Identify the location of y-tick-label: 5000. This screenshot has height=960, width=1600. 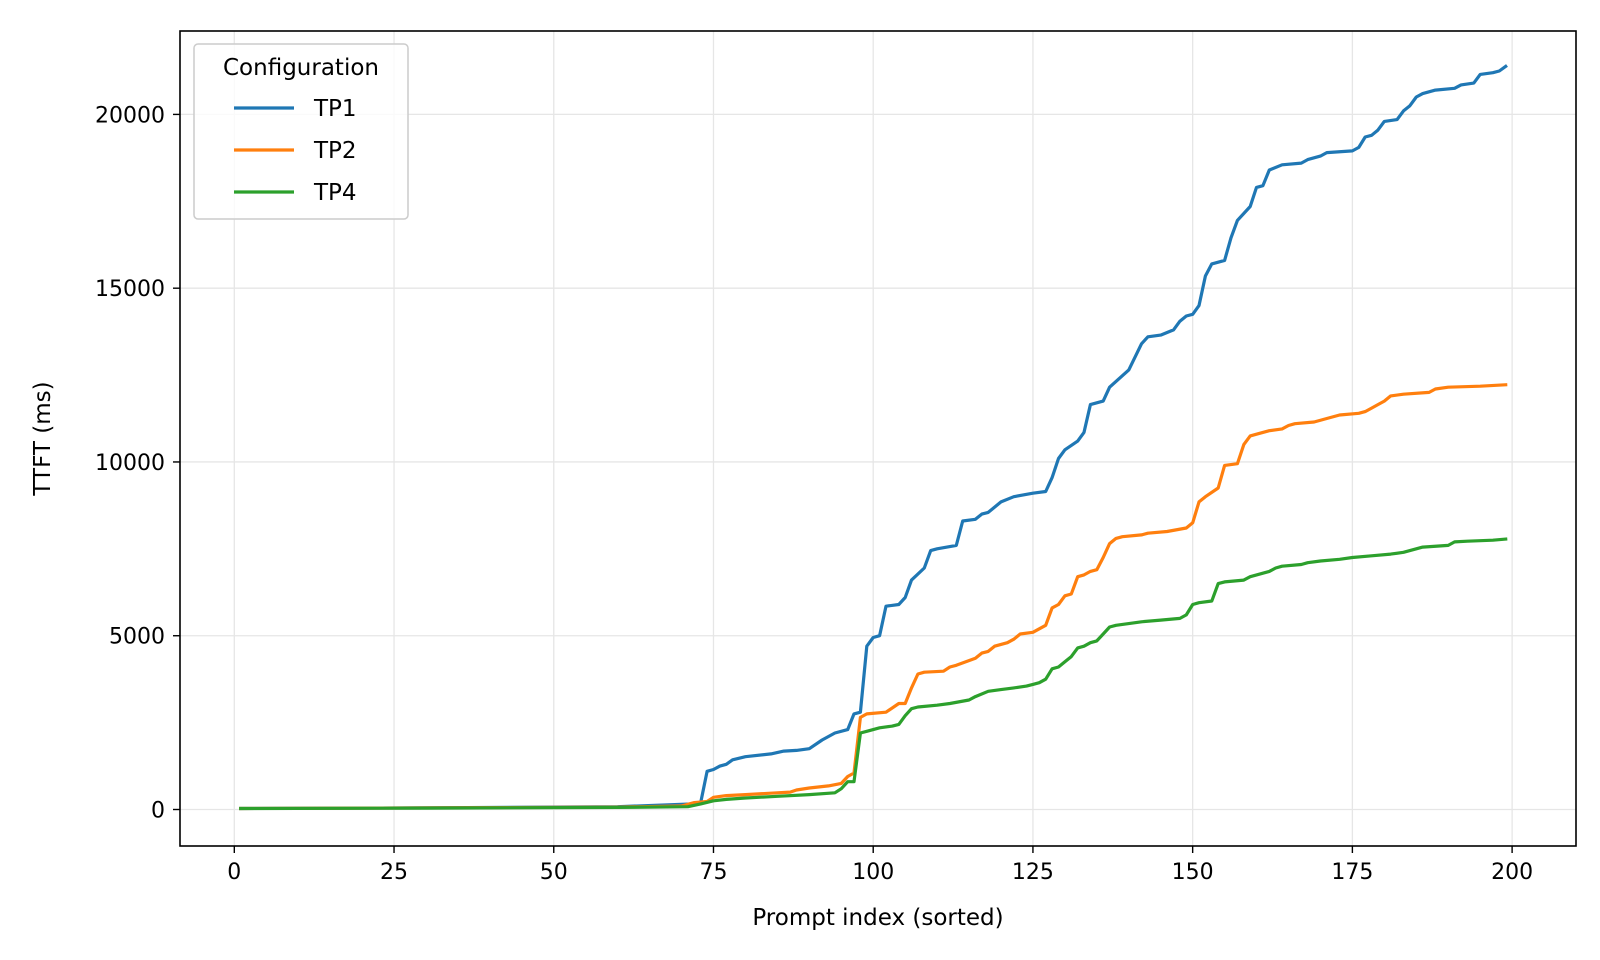
(137, 637).